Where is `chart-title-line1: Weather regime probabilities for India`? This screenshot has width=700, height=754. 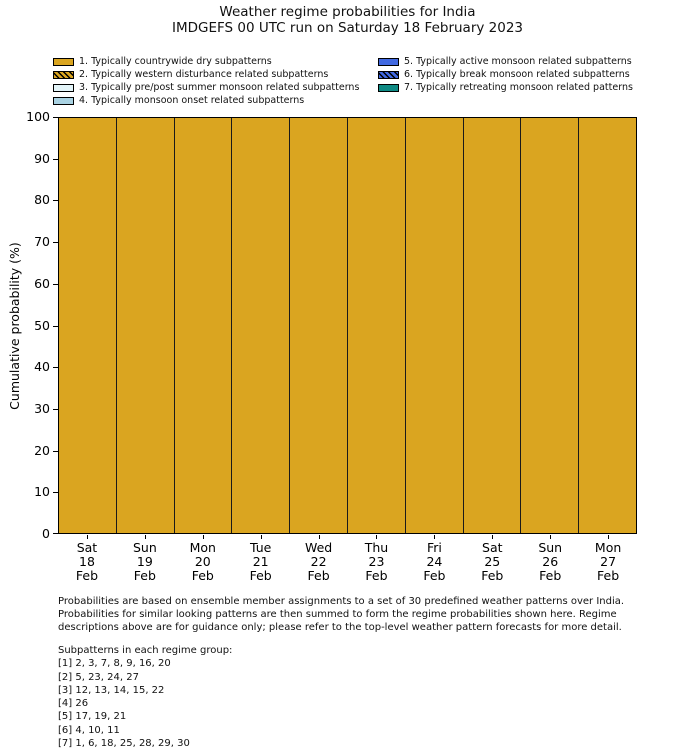
chart-title-line1: Weather regime probabilities for India is located at coordinates (347, 12).